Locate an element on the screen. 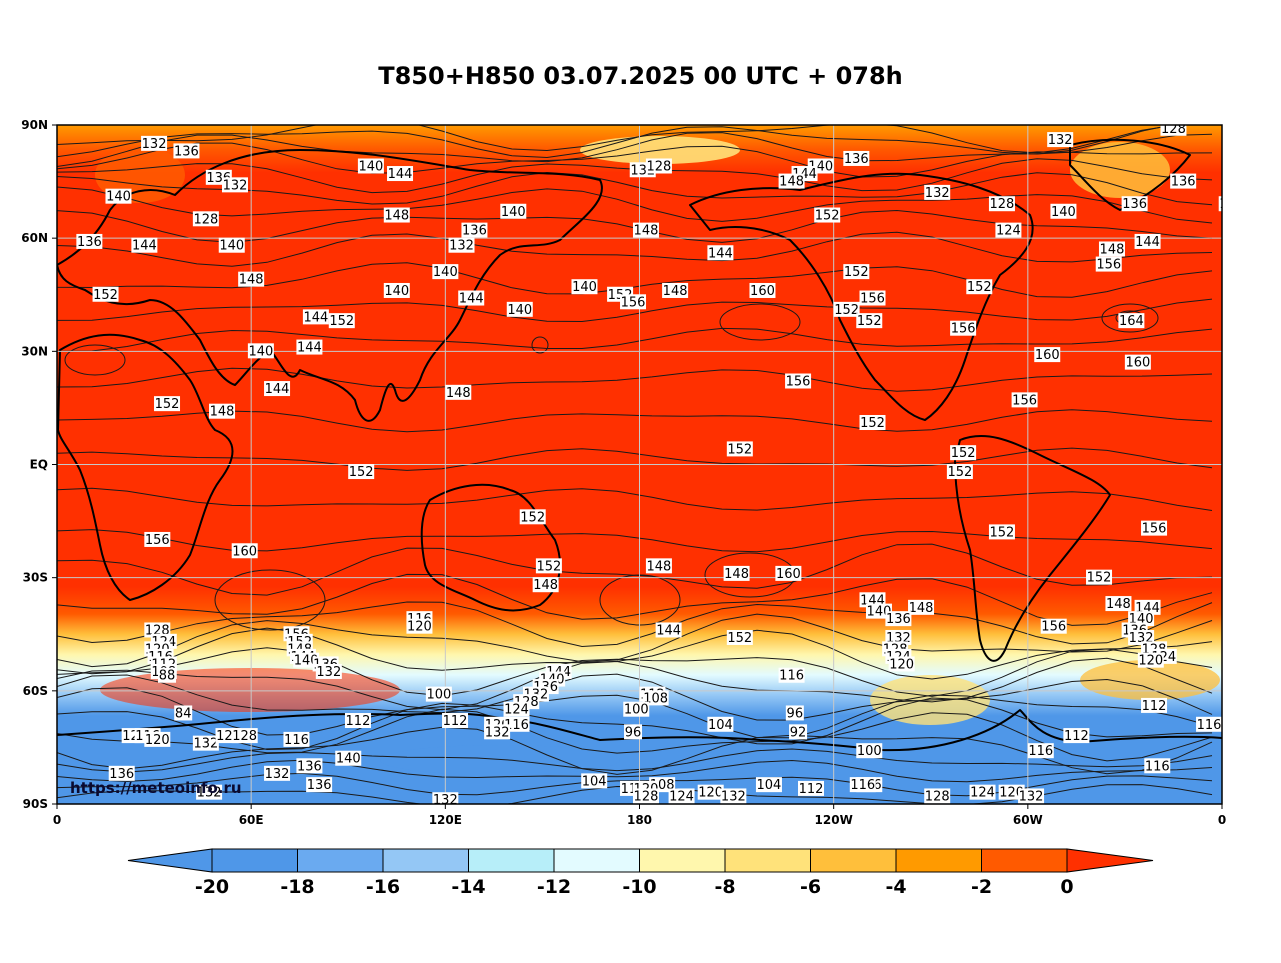 Image resolution: width=1281 pixels, height=963 pixels. contour-label: 160 is located at coordinates (244, 551).